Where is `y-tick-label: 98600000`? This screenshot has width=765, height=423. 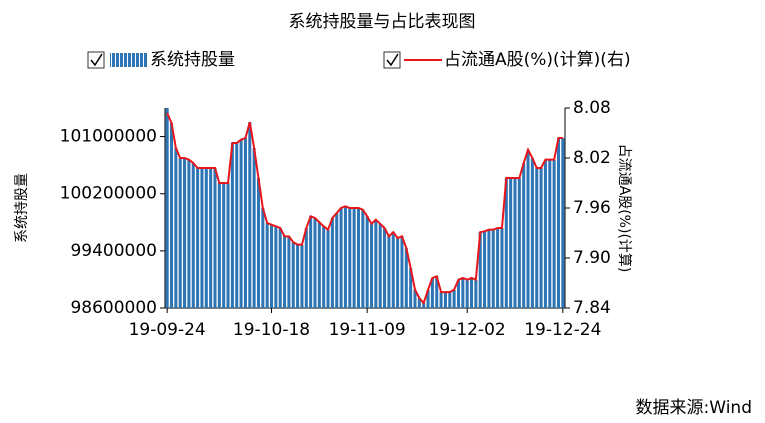
y-tick-label: 98600000 is located at coordinates (113, 308).